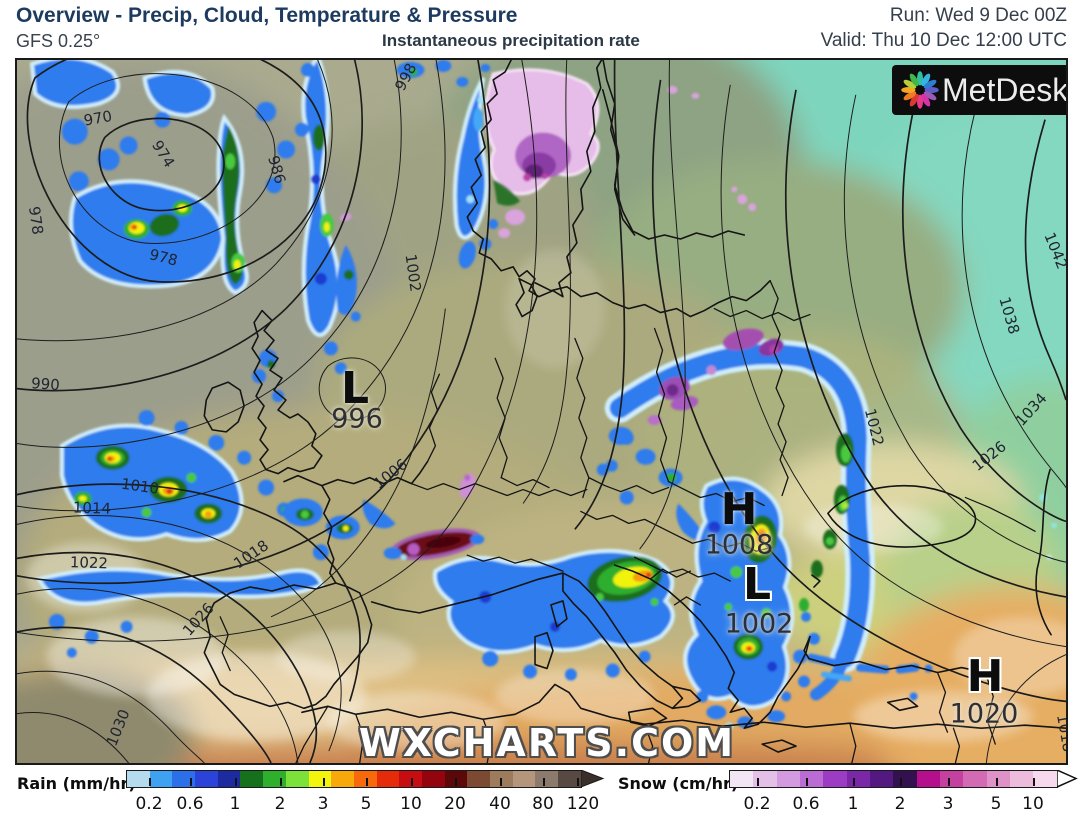  What do you see at coordinates (36, 220) in the screenshot?
I see `isobar-label: 978` at bounding box center [36, 220].